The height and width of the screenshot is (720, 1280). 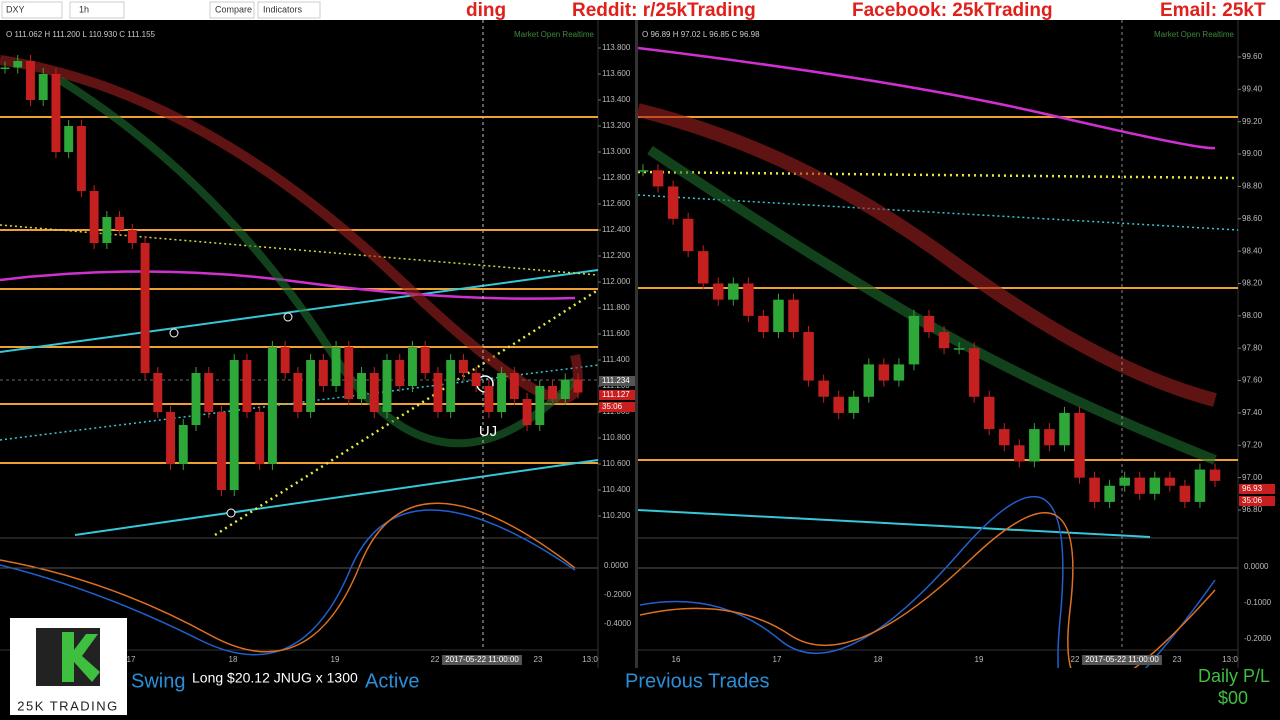 What do you see at coordinates (1252, 315) in the screenshot?
I see `price-tick-label: 98.00` at bounding box center [1252, 315].